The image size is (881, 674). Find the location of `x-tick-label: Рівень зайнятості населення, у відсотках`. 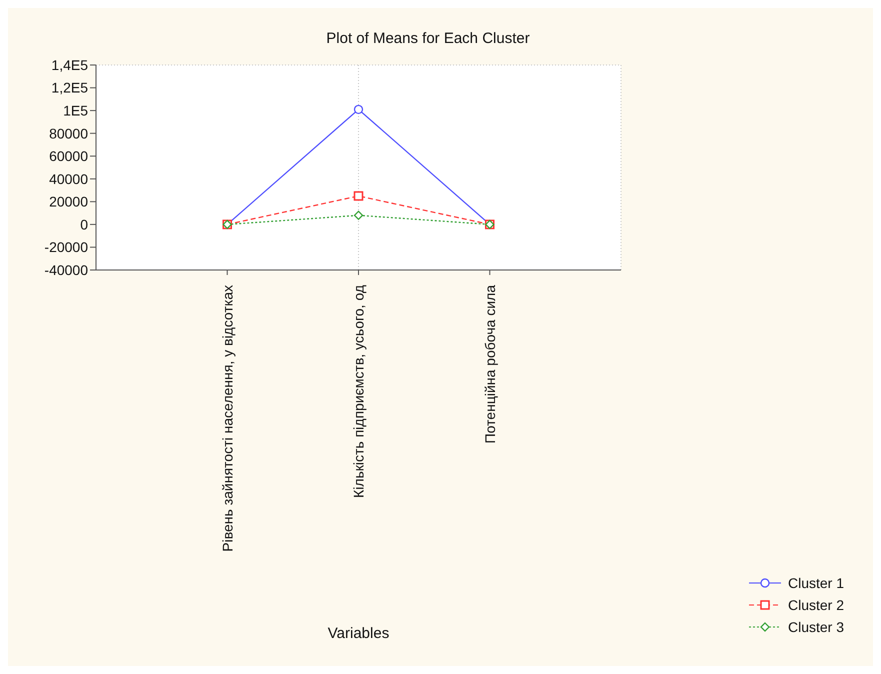

x-tick-label: Рівень зайнятості населення, у відсотках is located at coordinates (227, 418).